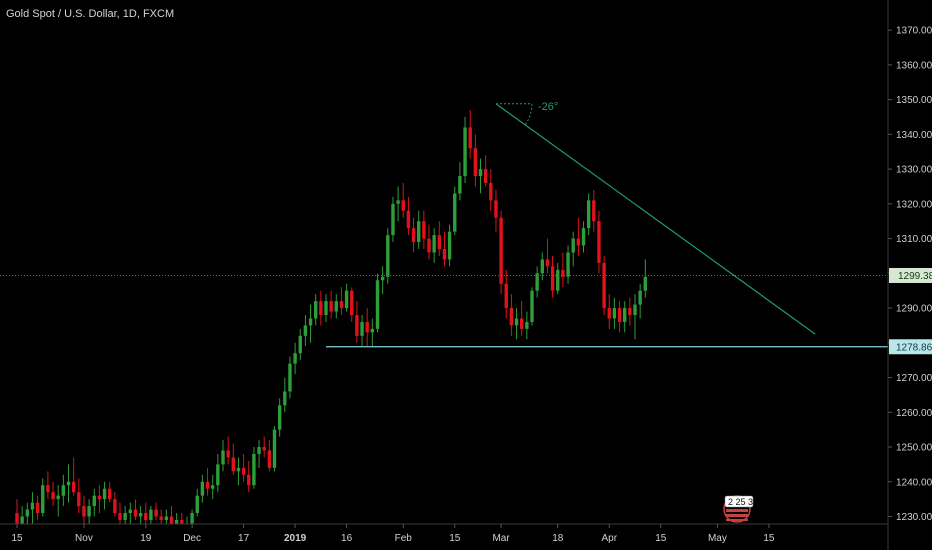  I want to click on svg-text: 1299.38, so click(915, 276).